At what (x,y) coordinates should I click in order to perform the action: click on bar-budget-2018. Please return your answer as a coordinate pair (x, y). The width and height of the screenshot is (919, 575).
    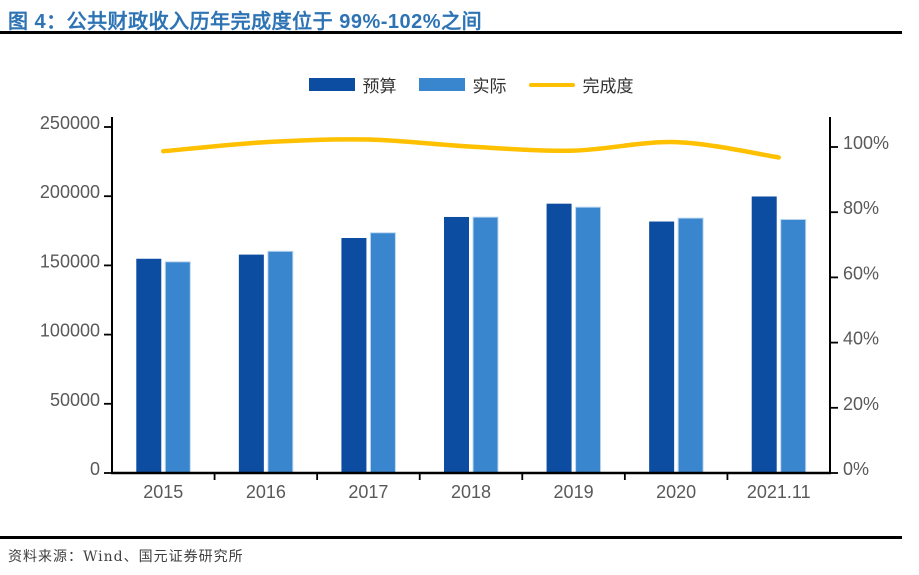
    Looking at the image, I should click on (456, 344).